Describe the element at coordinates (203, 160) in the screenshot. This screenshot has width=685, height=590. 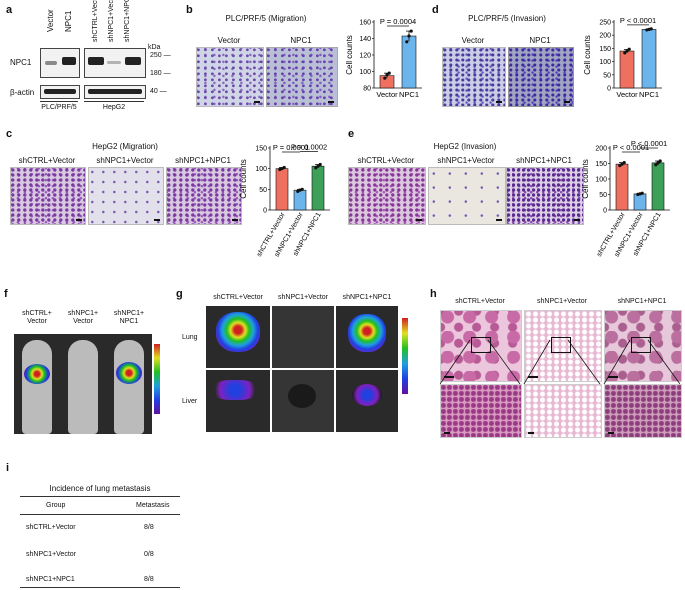
I see `image-label: shNPC1+NPC1` at that location.